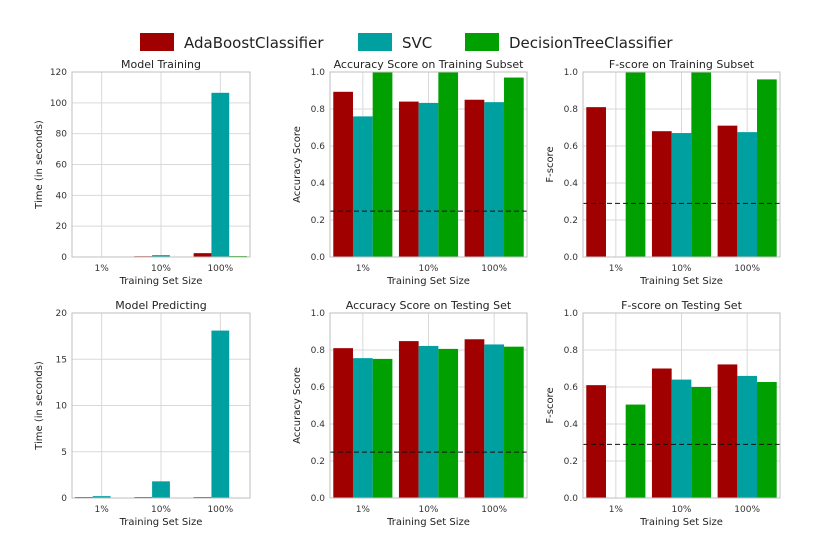 This screenshot has height=549, width=820. What do you see at coordinates (161, 64) in the screenshot?
I see `subplot-title: Model Training` at bounding box center [161, 64].